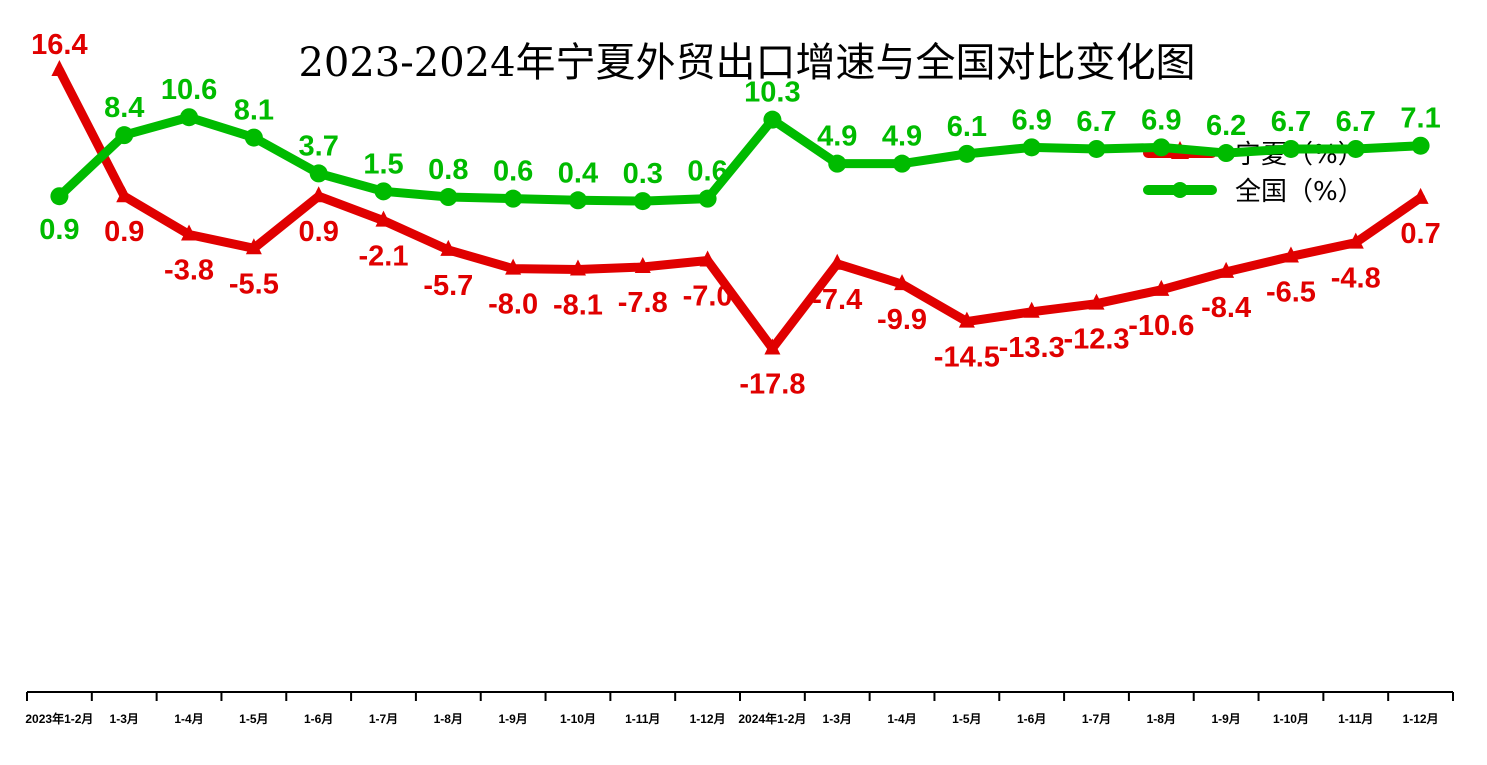  I want to click on data-label: 16.4, so click(59, 45).